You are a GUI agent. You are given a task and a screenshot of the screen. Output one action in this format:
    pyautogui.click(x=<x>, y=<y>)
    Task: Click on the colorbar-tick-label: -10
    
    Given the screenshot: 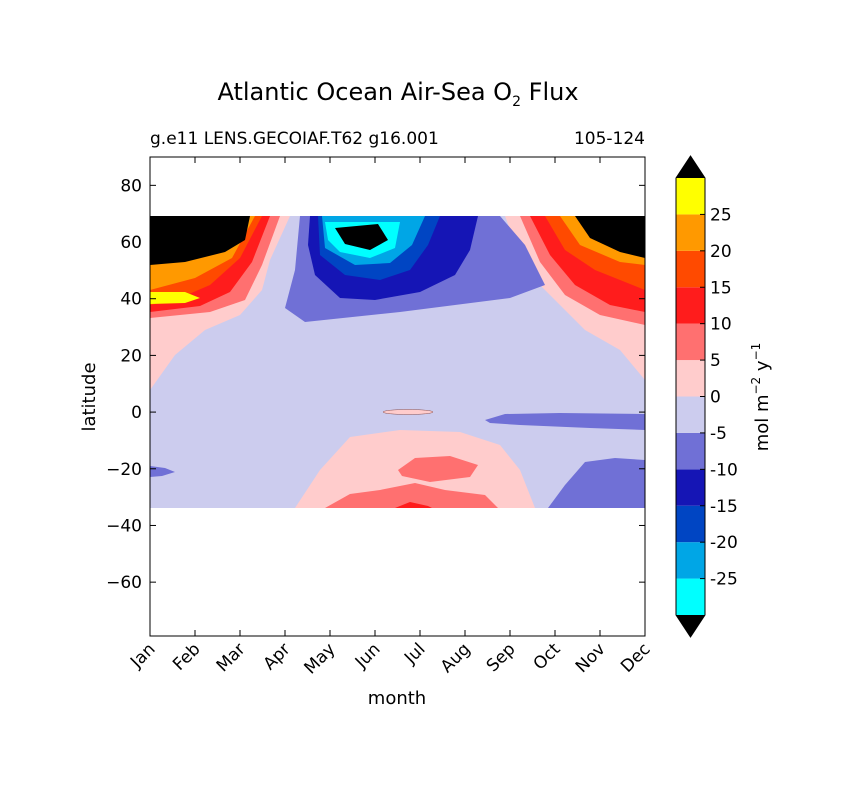 What is the action you would take?
    pyautogui.click(x=724, y=470)
    